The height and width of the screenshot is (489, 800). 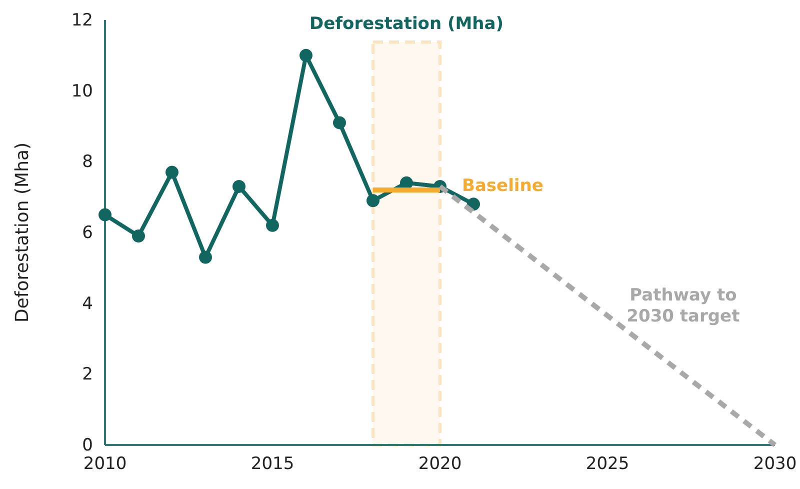 What do you see at coordinates (406, 24) in the screenshot?
I see `chart-title: Deforestation (Mha)` at bounding box center [406, 24].